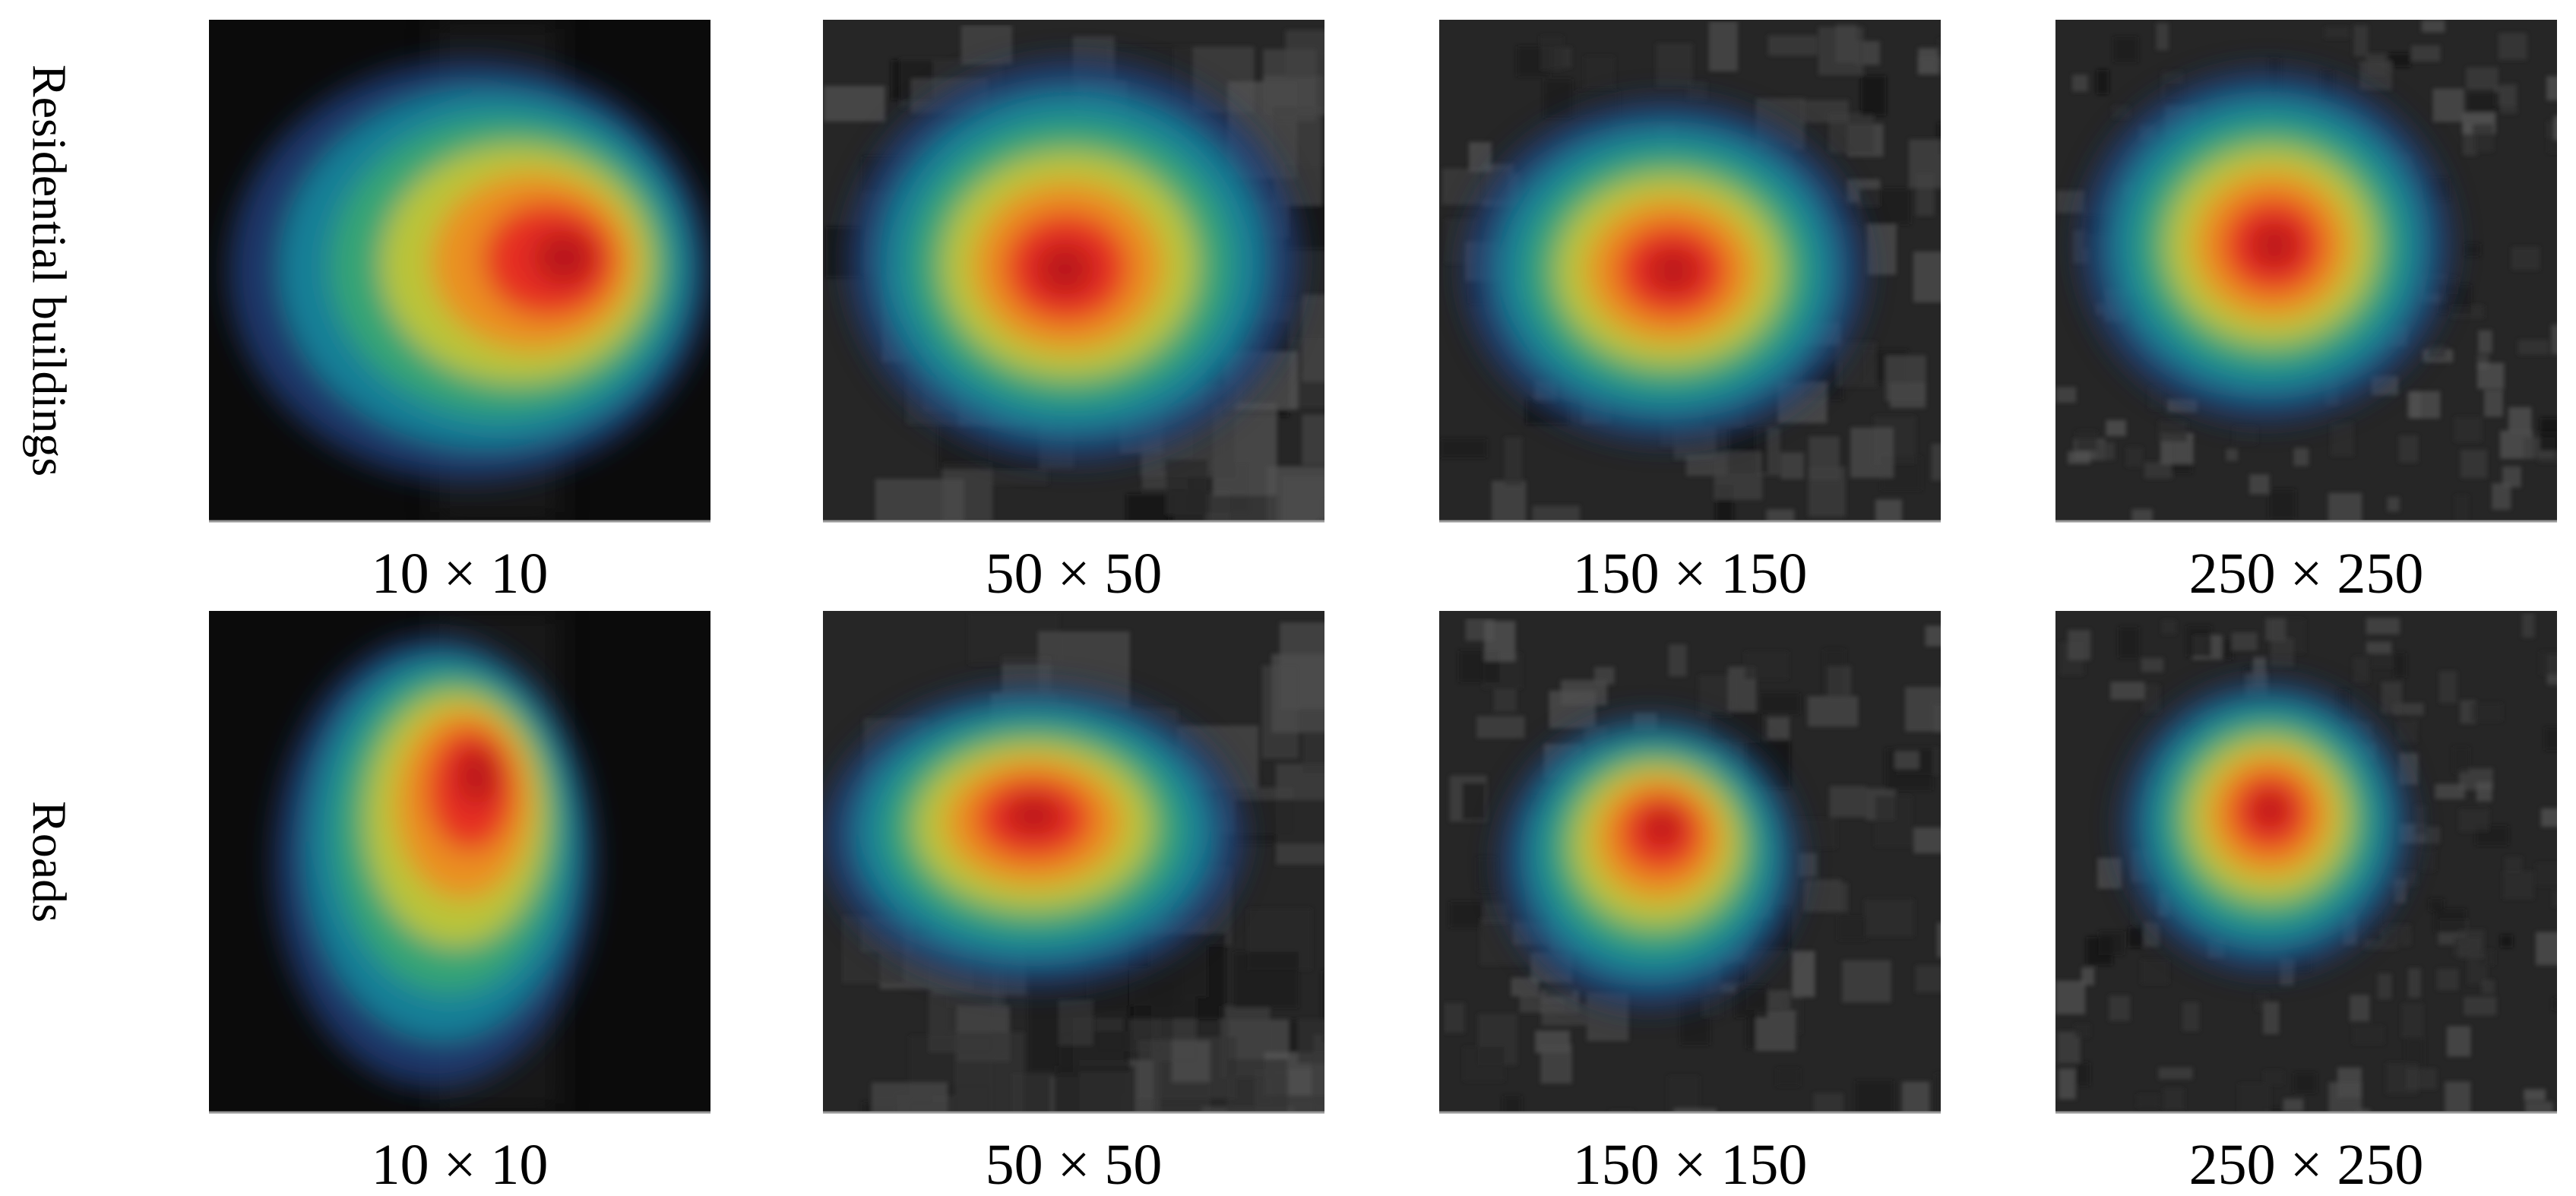 The width and height of the screenshot is (2576, 1196). What do you see at coordinates (461, 574) in the screenshot?
I see `caption: 10 × 10` at bounding box center [461, 574].